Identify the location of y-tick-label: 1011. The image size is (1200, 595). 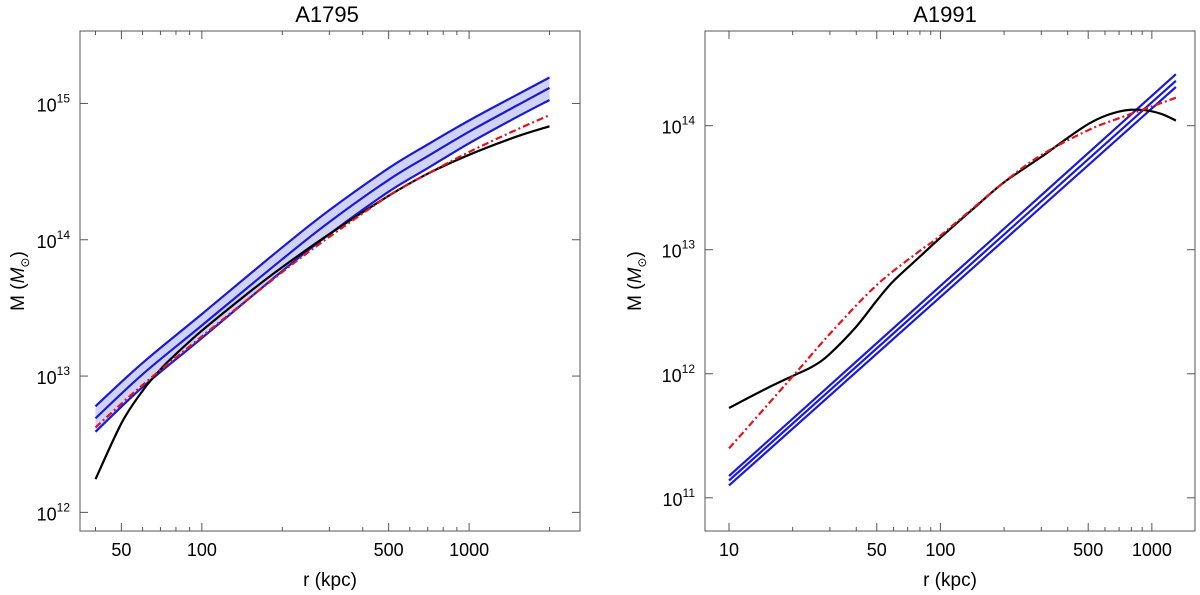
(679, 498).